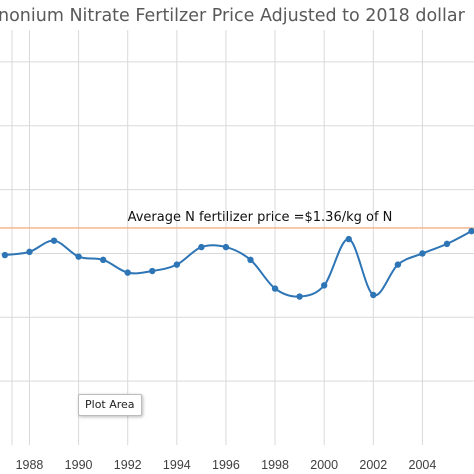 This screenshot has width=474, height=474. I want to click on x-tick-label: 1996, so click(226, 465).